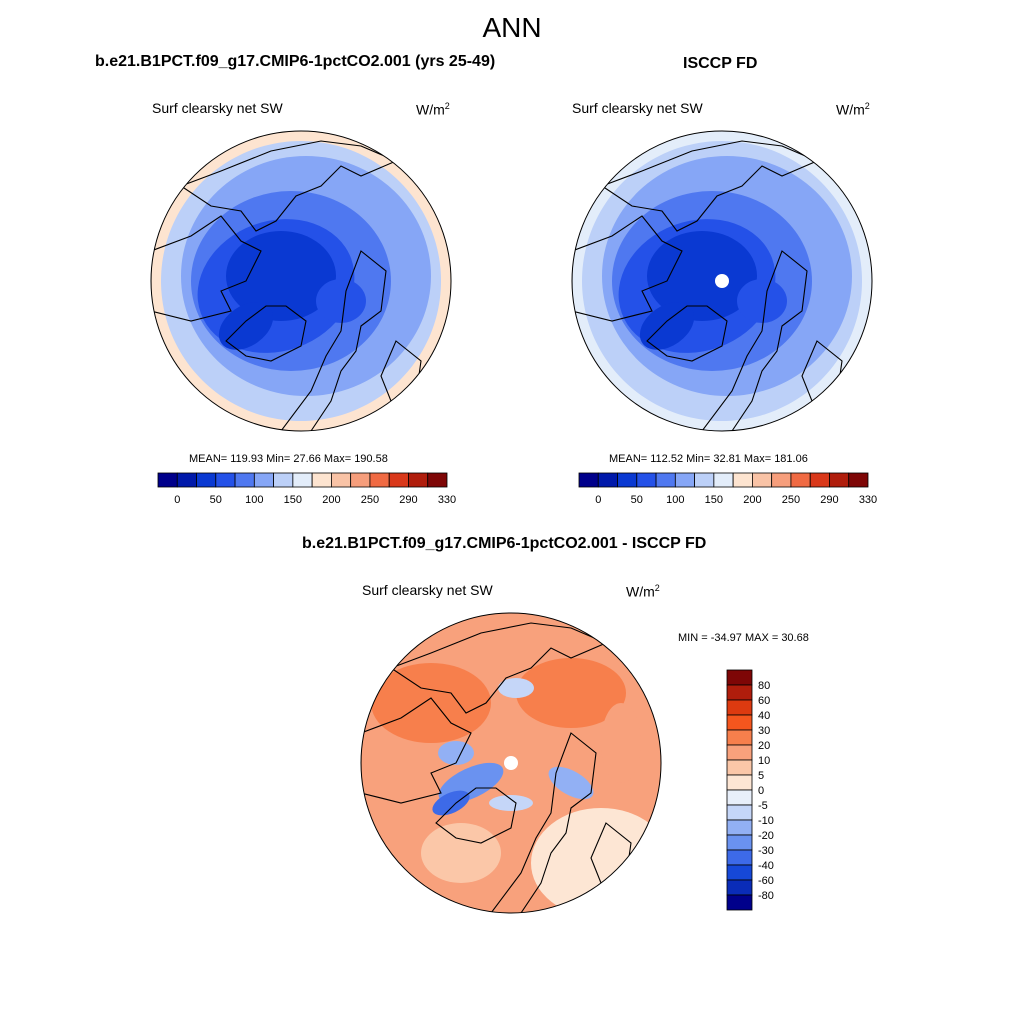 This screenshot has width=1024, height=1024. Describe the element at coordinates (331, 500) in the screenshot. I see `colorbar-1-tick-label-4: 200` at that location.